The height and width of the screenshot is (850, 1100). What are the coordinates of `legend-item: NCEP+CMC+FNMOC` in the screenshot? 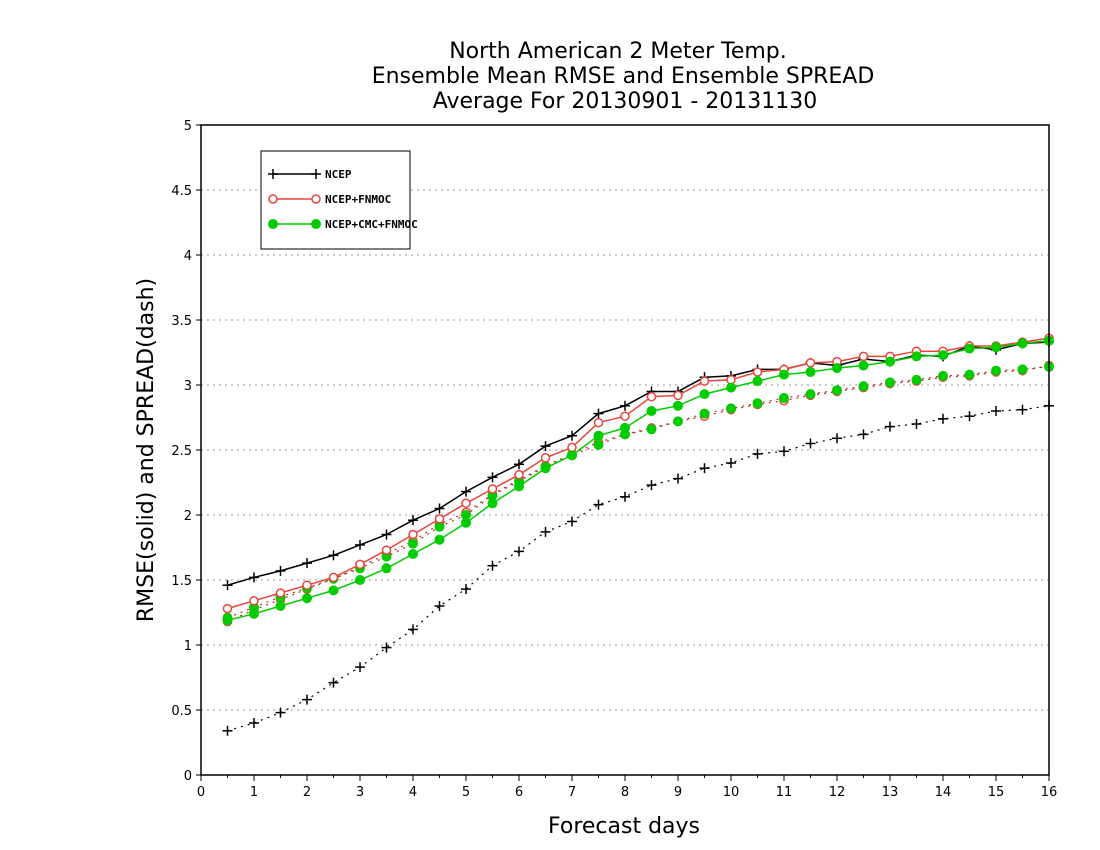 It's located at (343, 224).